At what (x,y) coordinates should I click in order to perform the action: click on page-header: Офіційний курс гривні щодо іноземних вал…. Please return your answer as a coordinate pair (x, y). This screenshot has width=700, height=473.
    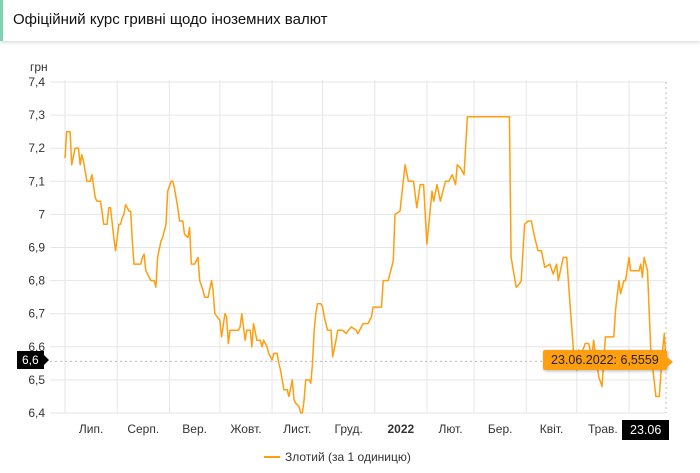
    Looking at the image, I should click on (350, 20).